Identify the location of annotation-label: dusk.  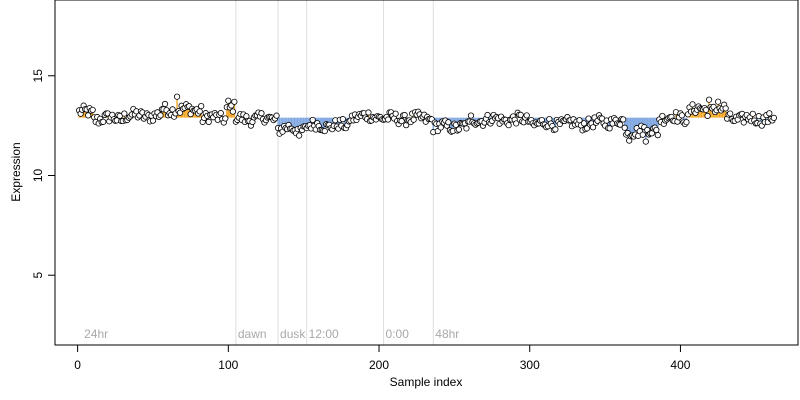
(293, 334).